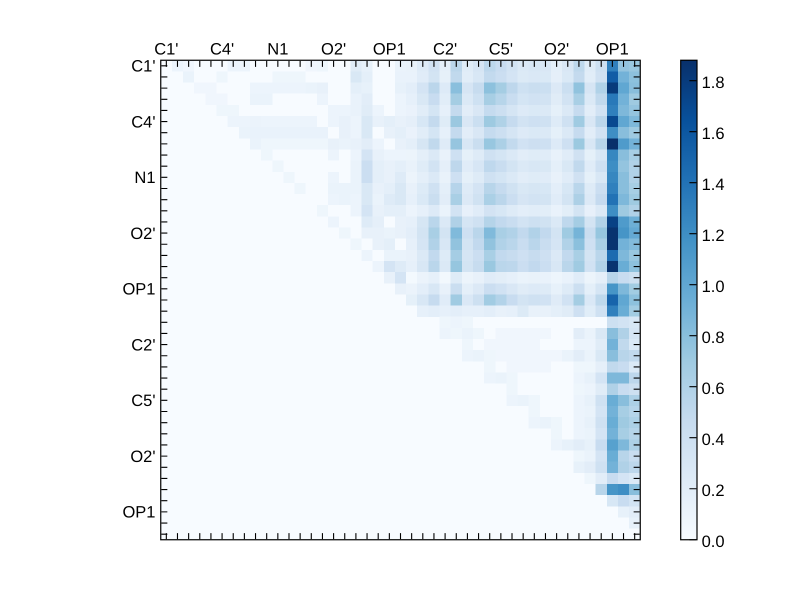 The width and height of the screenshot is (800, 605). What do you see at coordinates (713, 236) in the screenshot?
I see `svg-text: 1.2` at bounding box center [713, 236].